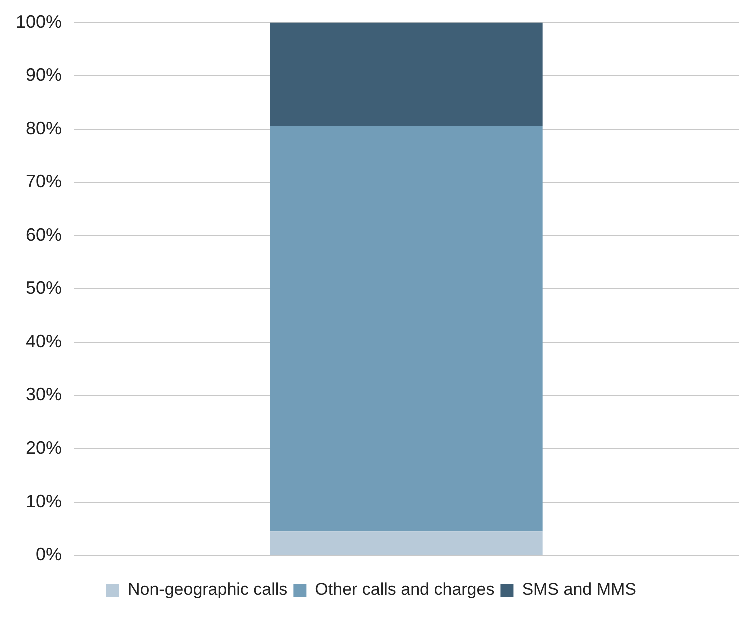 The height and width of the screenshot is (619, 743). Describe the element at coordinates (39, 22) in the screenshot. I see `y-tick-label: 100%` at that location.